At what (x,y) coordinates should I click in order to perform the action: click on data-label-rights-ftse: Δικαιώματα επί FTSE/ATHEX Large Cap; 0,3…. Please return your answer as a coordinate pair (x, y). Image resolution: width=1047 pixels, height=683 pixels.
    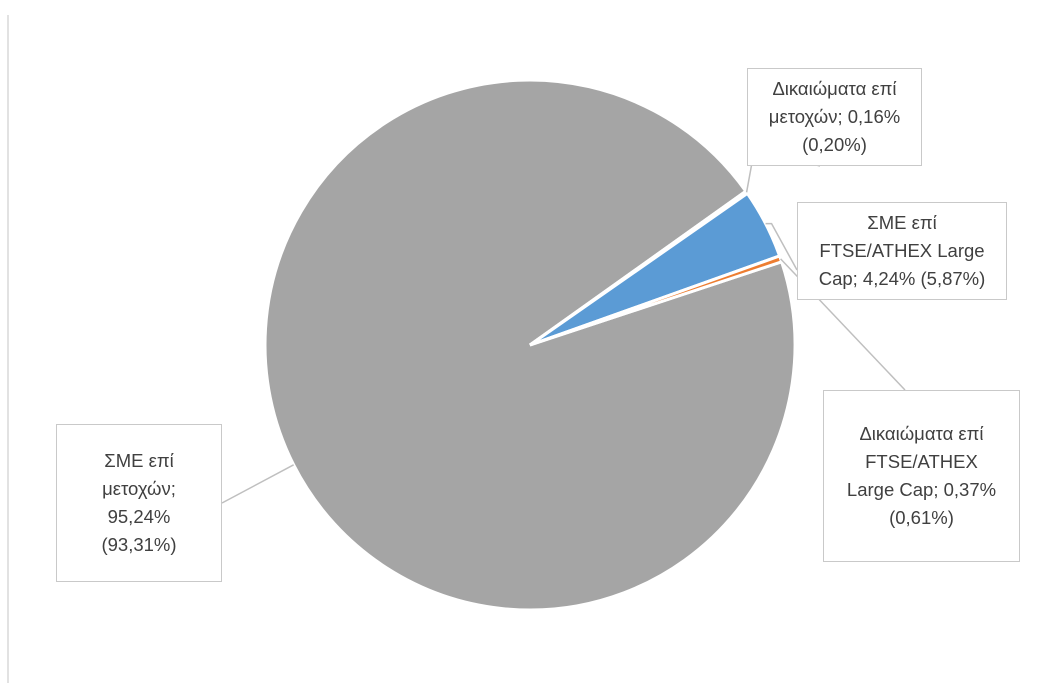
    Looking at the image, I should click on (921, 476).